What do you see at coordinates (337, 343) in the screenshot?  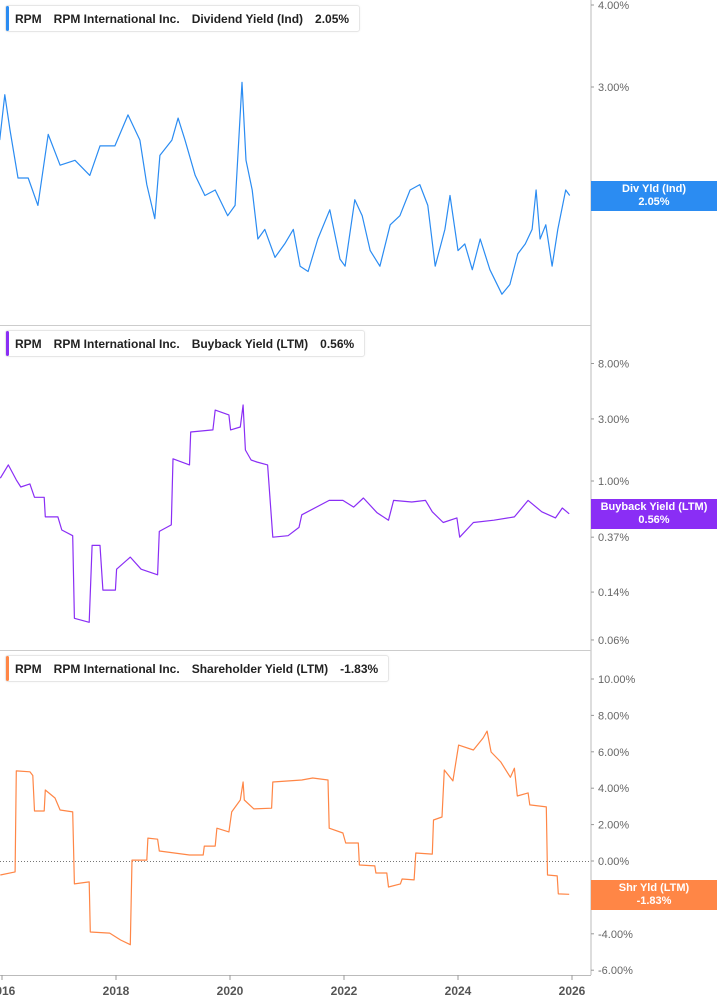 I see `legend-value: 0.56%` at bounding box center [337, 343].